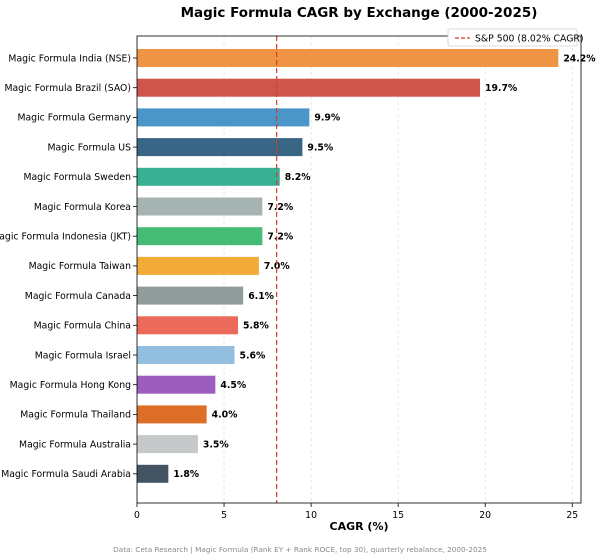 Image resolution: width=600 pixels, height=560 pixels. What do you see at coordinates (398, 515) in the screenshot?
I see `x-tick-label: 15` at bounding box center [398, 515].